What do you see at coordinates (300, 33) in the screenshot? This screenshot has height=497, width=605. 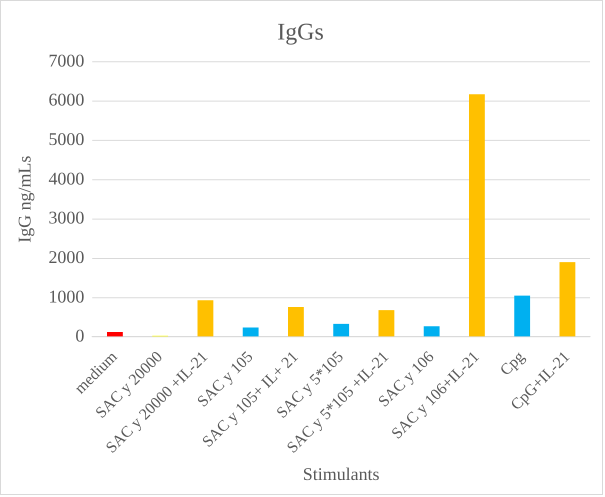 I see `chart-title: IgGs` at bounding box center [300, 33].